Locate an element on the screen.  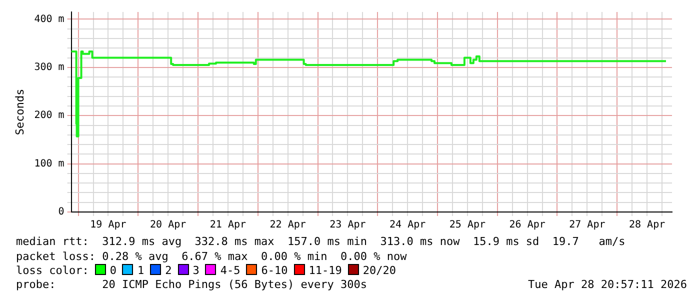
text: 4-5 is located at coordinates (230, 270).